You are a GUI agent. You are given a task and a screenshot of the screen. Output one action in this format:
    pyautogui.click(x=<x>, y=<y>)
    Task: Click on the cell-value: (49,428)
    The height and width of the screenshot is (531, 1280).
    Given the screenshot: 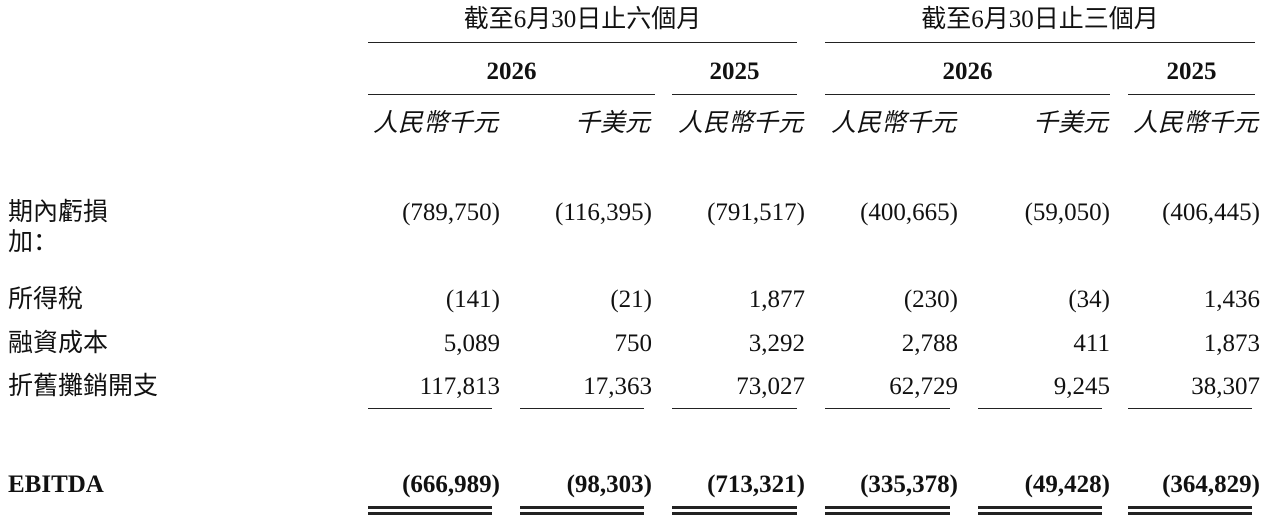 What is the action you would take?
    pyautogui.click(x=1067, y=484)
    